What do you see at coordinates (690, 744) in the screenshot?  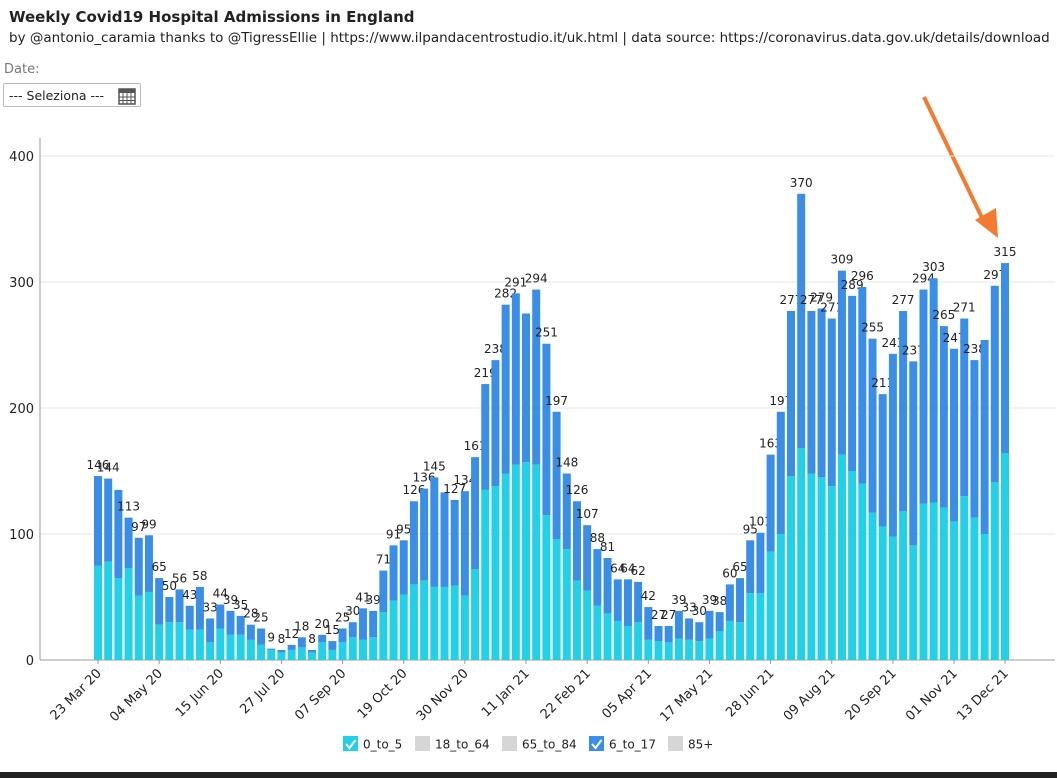 I see `legend-item: 85+` at bounding box center [690, 744].